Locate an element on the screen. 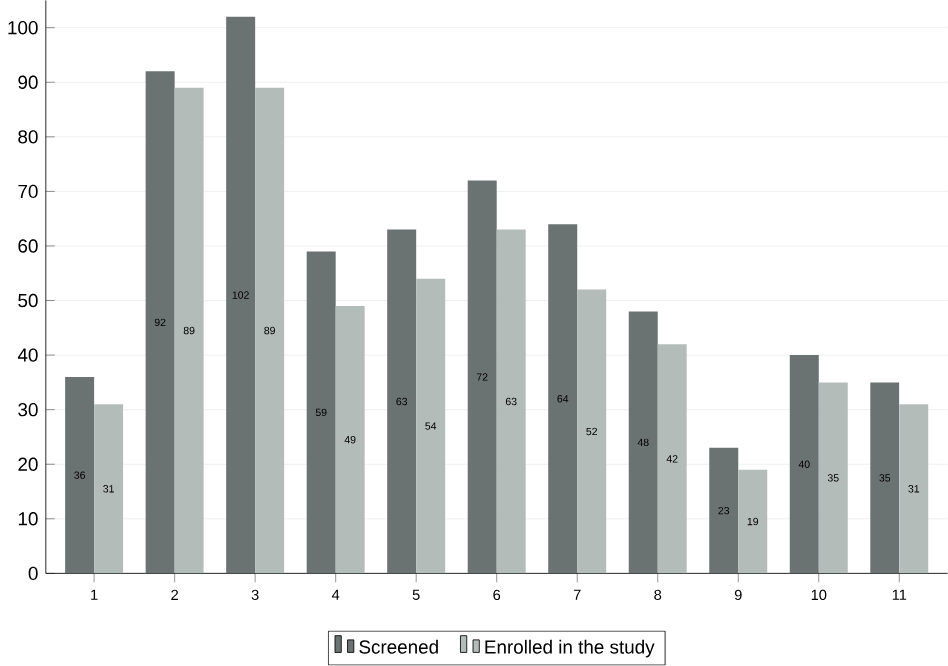 The height and width of the screenshot is (666, 948). y-tick-label: 20 is located at coordinates (28, 464).